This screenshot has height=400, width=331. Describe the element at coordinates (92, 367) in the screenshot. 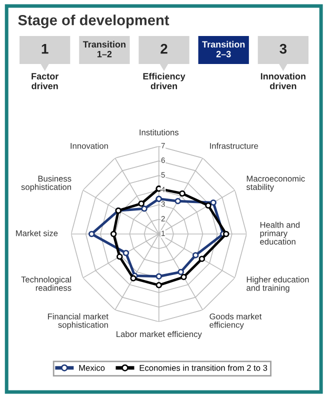

I see `legend-label: Mexico` at that location.